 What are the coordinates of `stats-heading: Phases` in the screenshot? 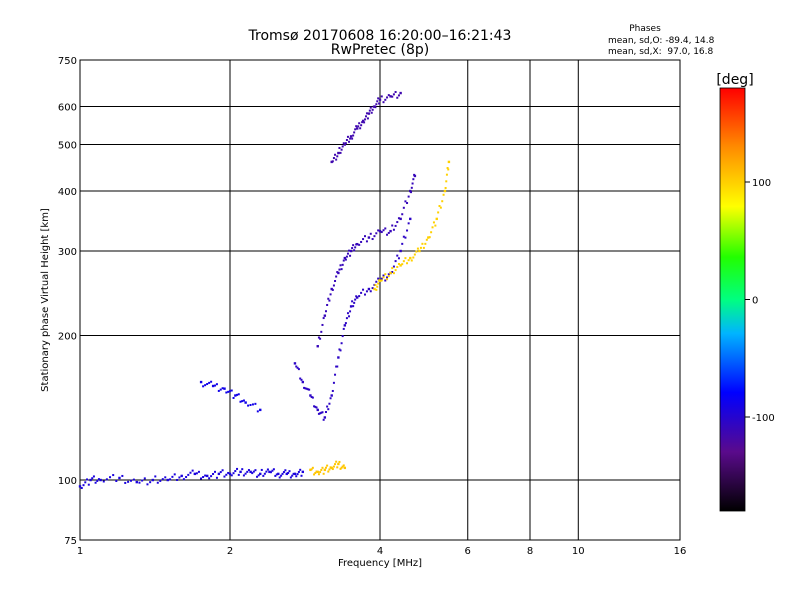 It's located at (645, 29).